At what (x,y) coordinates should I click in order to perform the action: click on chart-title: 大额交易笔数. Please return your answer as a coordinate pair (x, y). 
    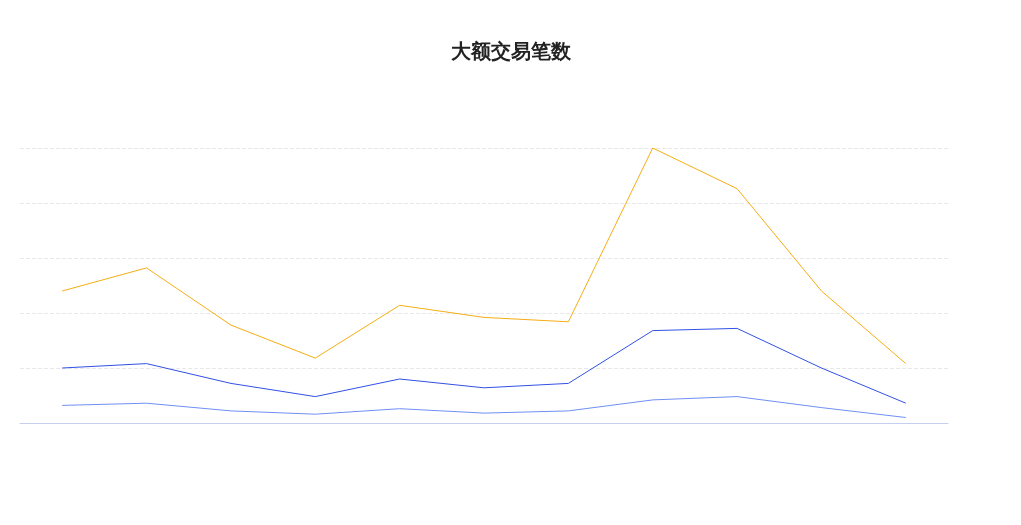
    Looking at the image, I should click on (511, 51).